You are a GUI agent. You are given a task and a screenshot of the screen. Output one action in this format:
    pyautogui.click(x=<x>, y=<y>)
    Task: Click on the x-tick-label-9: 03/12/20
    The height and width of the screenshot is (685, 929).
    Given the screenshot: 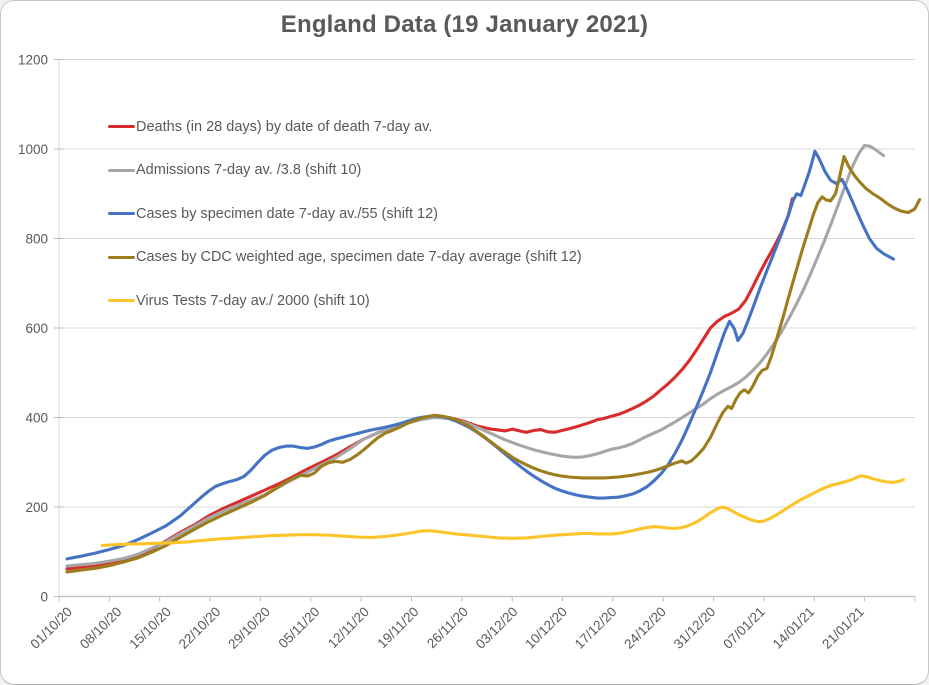 What is the action you would take?
    pyautogui.click(x=497, y=628)
    